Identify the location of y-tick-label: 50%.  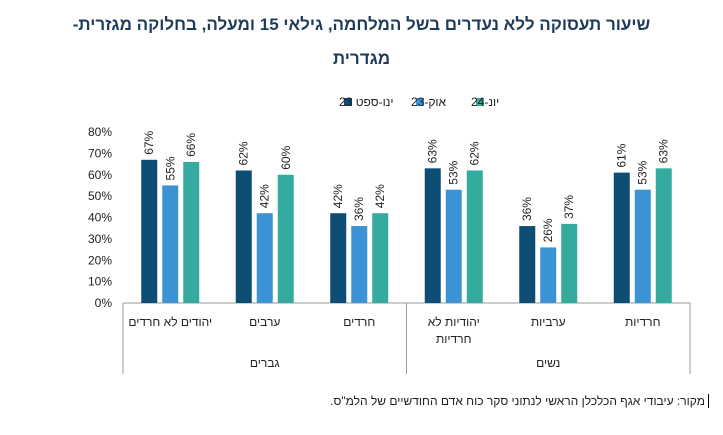
(100, 196).